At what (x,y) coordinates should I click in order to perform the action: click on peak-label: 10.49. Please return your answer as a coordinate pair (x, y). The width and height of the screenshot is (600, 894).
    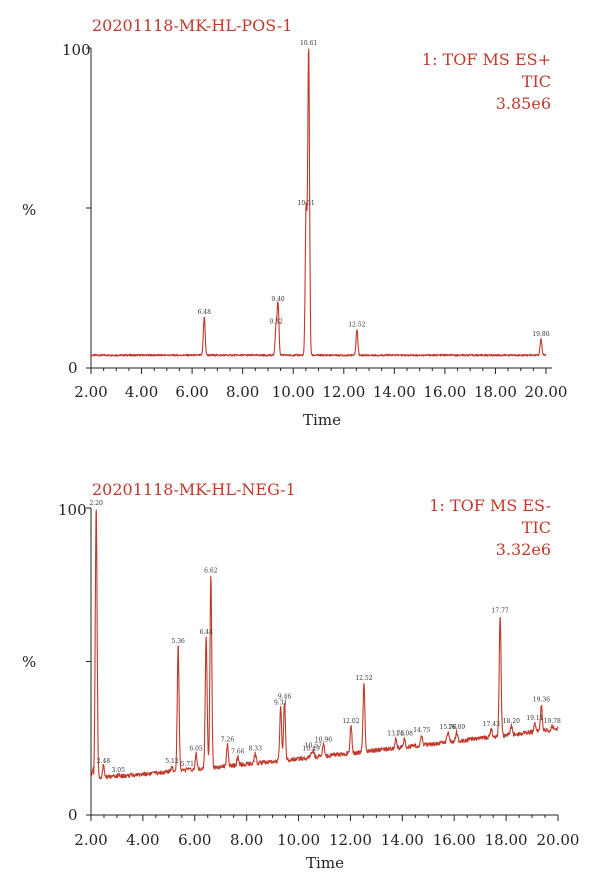
    Looking at the image, I should click on (311, 749).